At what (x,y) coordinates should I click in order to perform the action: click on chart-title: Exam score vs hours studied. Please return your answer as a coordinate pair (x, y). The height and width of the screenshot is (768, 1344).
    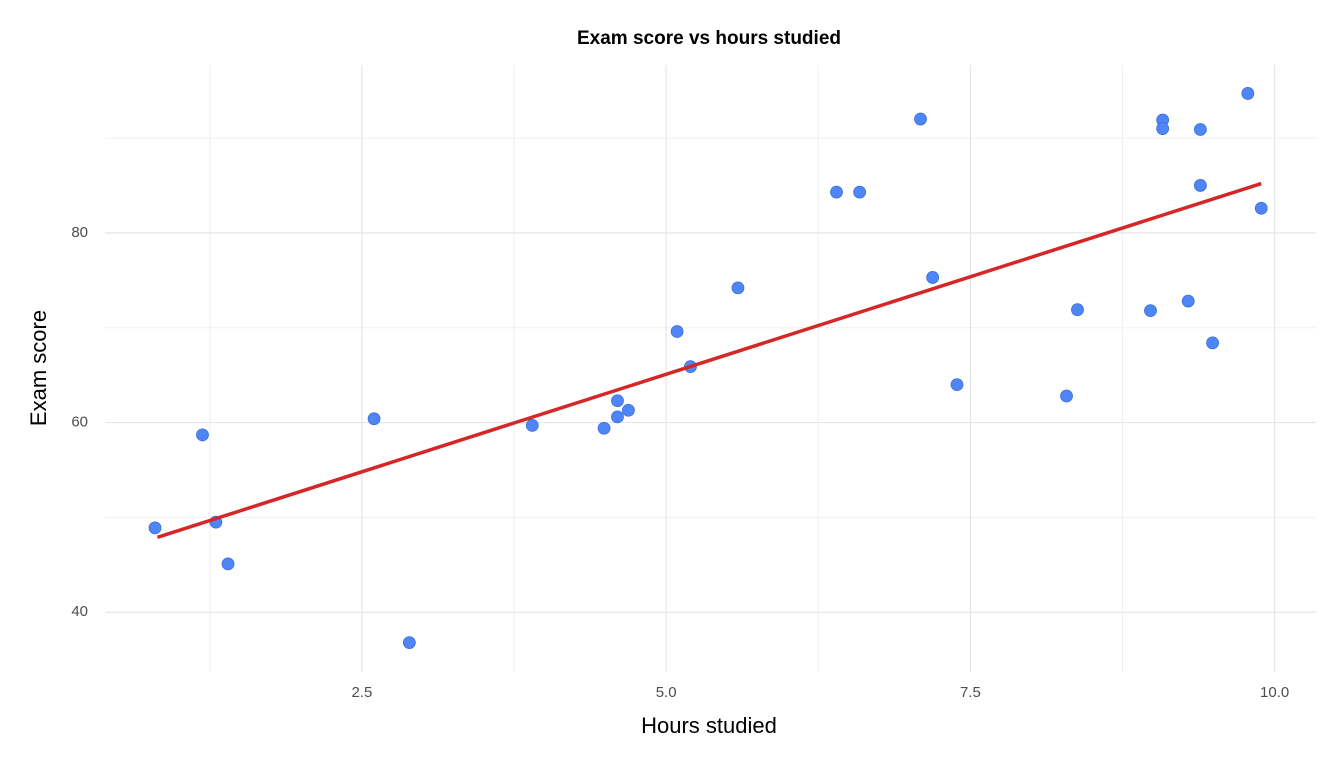
    Looking at the image, I should click on (709, 38).